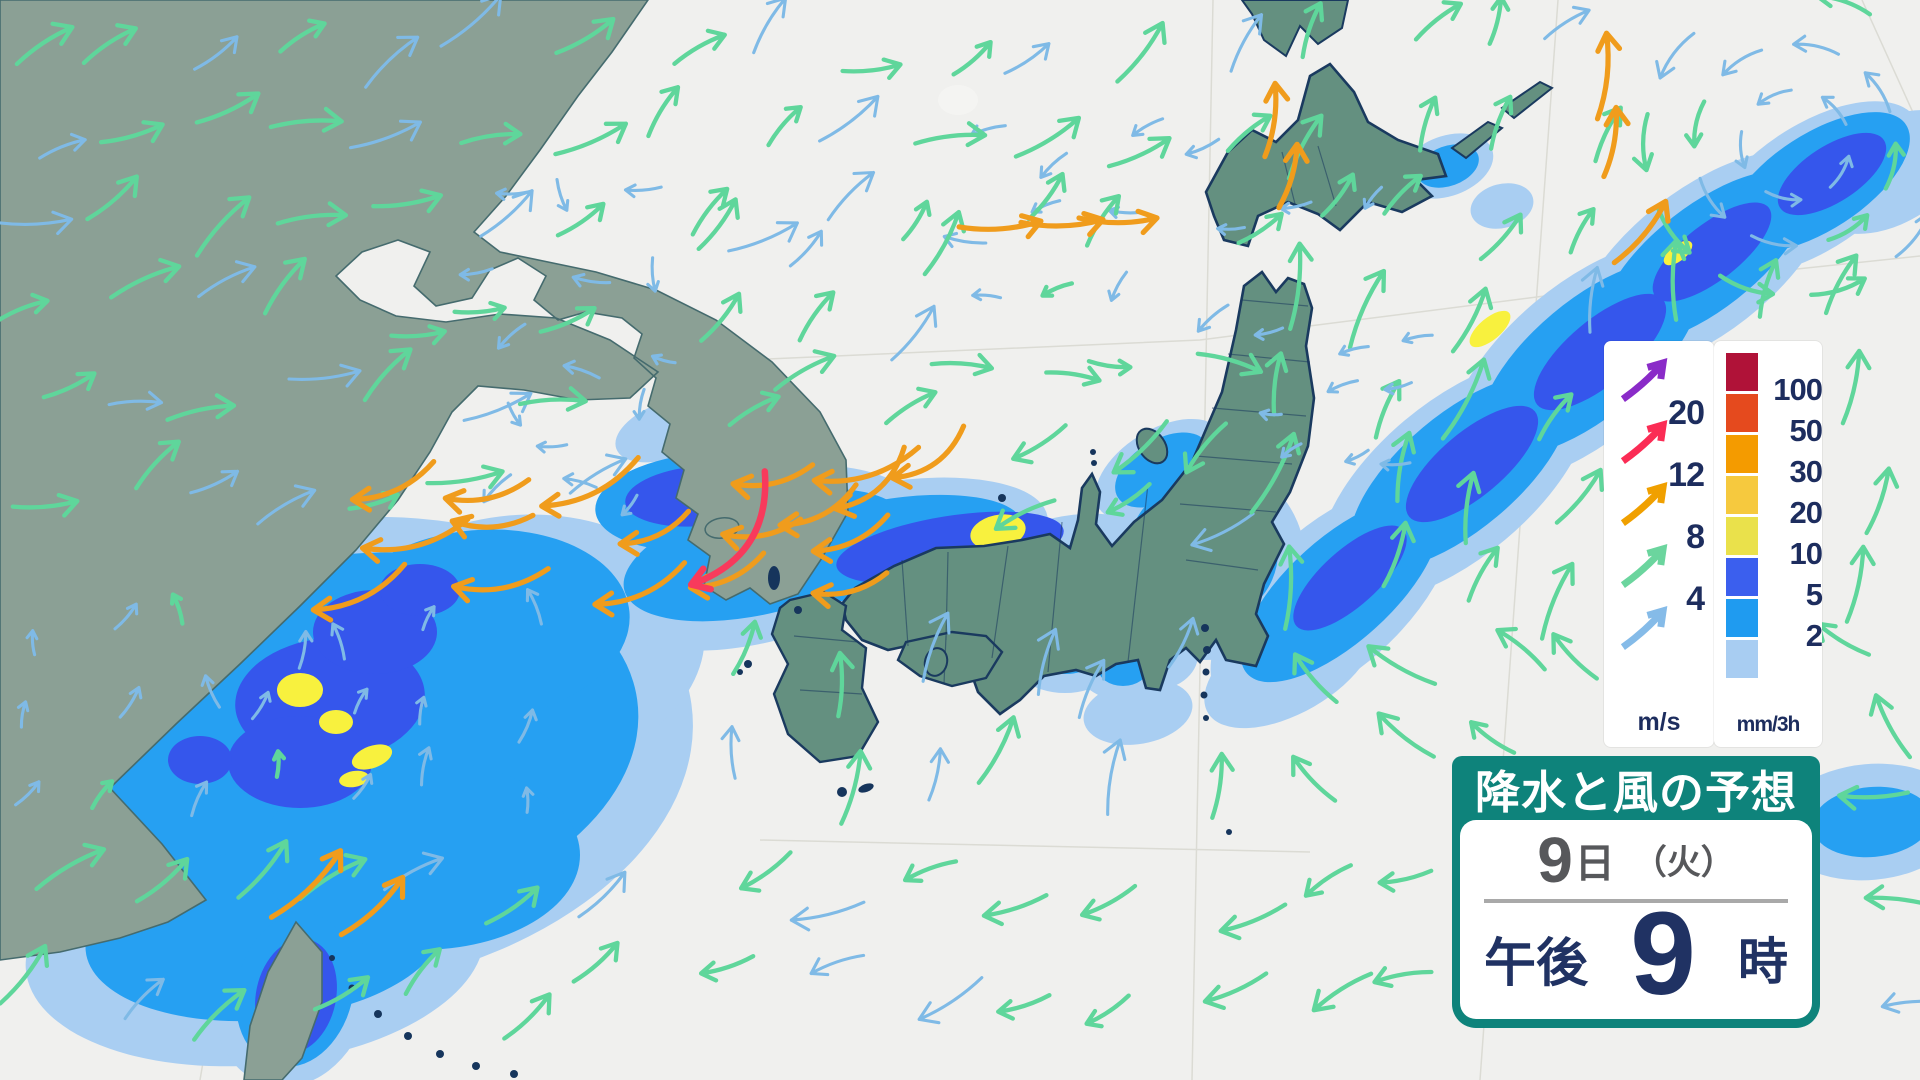 Image resolution: width=1920 pixels, height=1080 pixels. I want to click on wind-speed-value: 20, so click(1686, 413).